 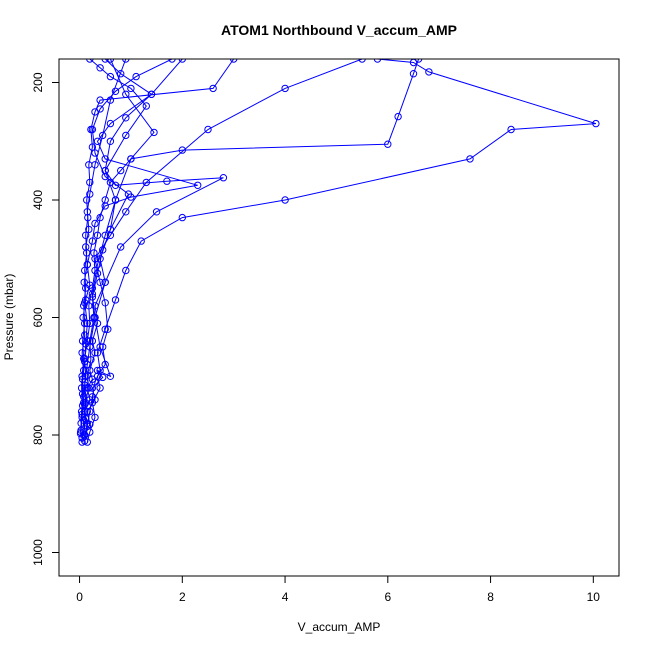 What do you see at coordinates (38, 552) in the screenshot?
I see `y-tick-label: 1000` at bounding box center [38, 552].